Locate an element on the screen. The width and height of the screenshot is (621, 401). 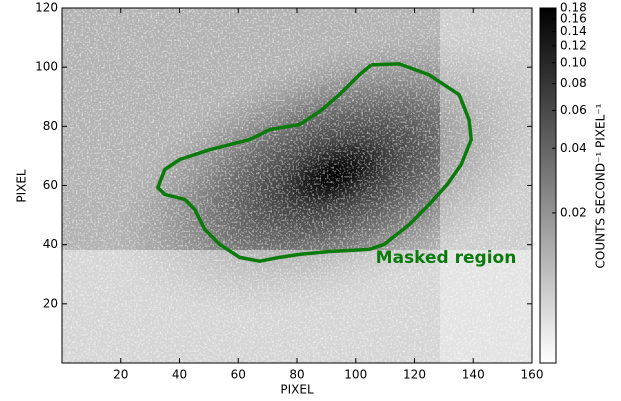
y-tick-label: 20 is located at coordinates (50, 303).